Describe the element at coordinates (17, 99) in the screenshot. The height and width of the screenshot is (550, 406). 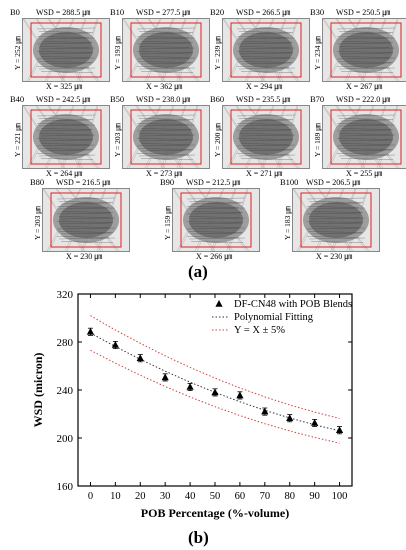
I see `image-label: B40` at that location.